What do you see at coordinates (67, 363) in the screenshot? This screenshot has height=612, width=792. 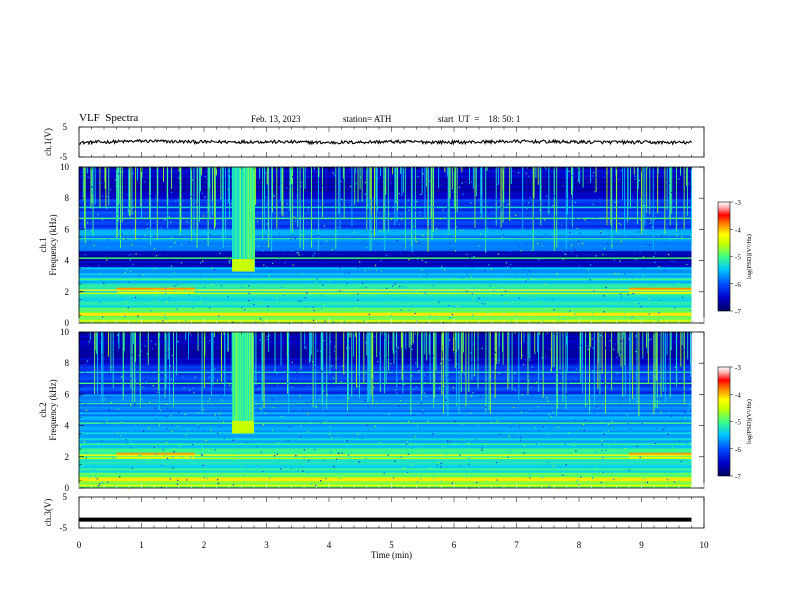 I see `ch3-ytick-label: 8` at bounding box center [67, 363].